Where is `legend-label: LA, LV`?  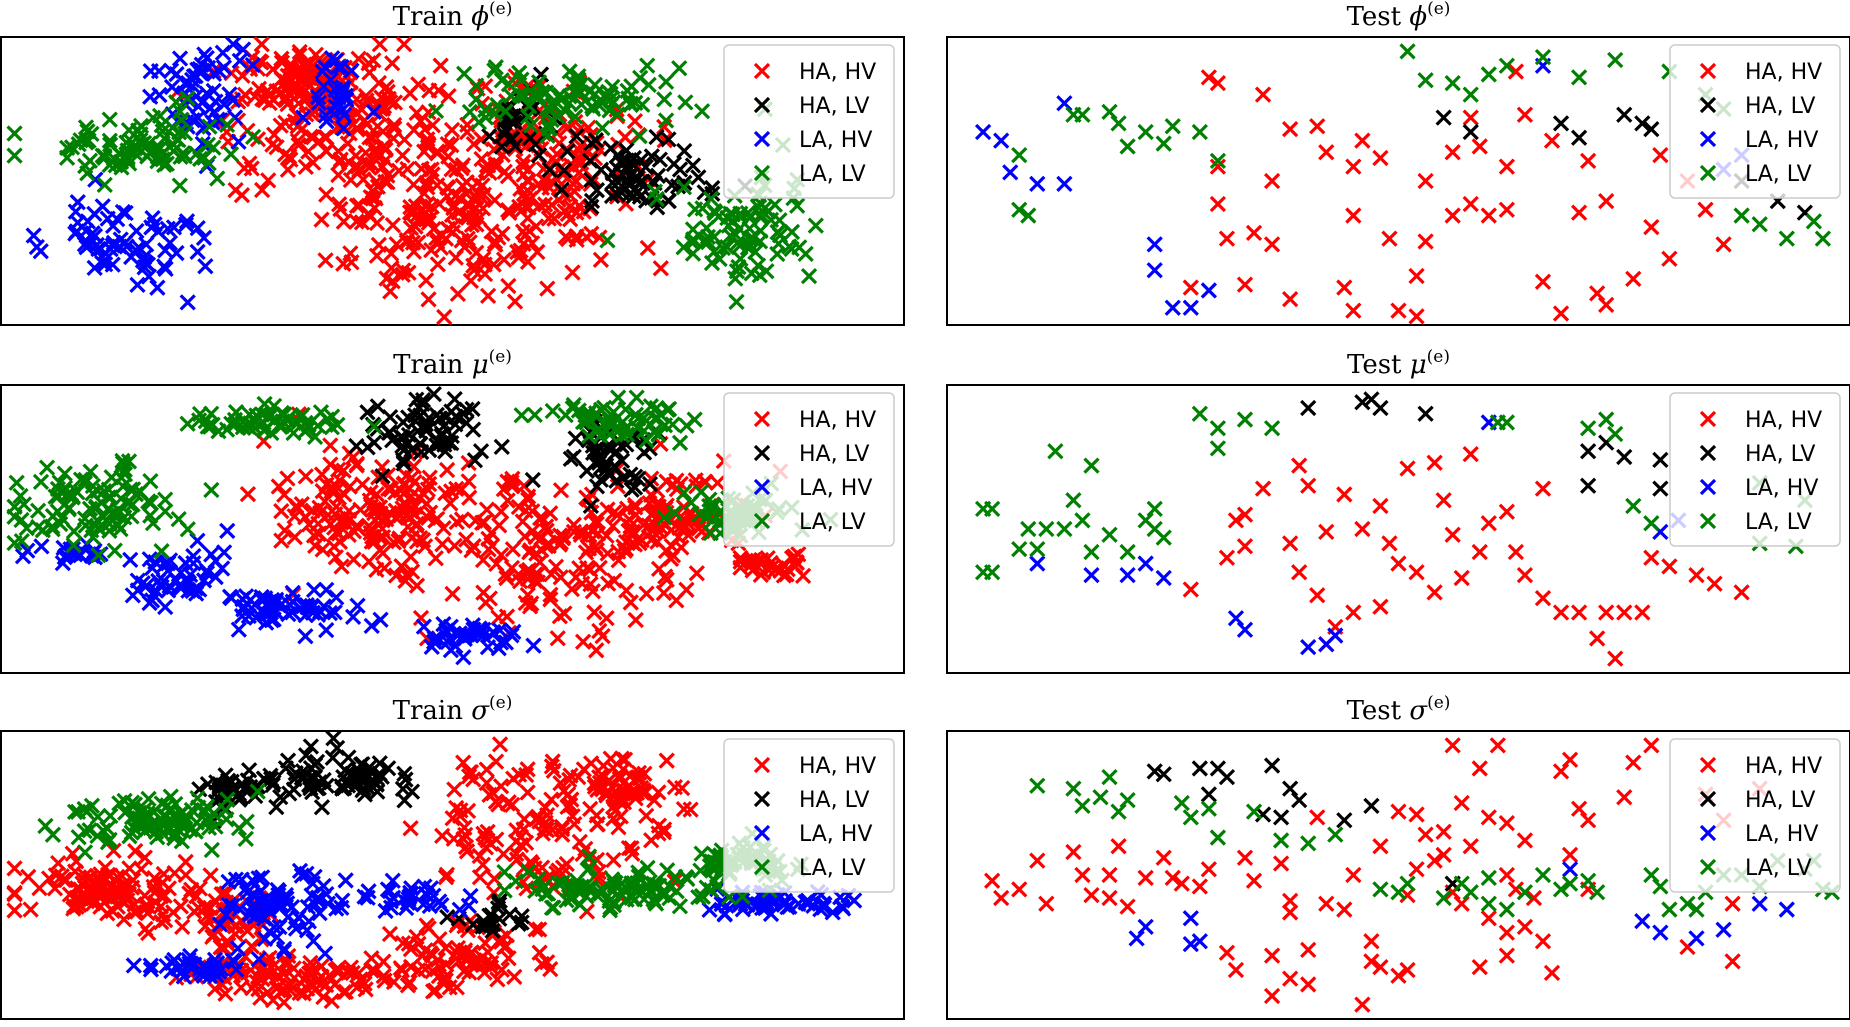 legend-label: LA, LV is located at coordinates (1778, 522).